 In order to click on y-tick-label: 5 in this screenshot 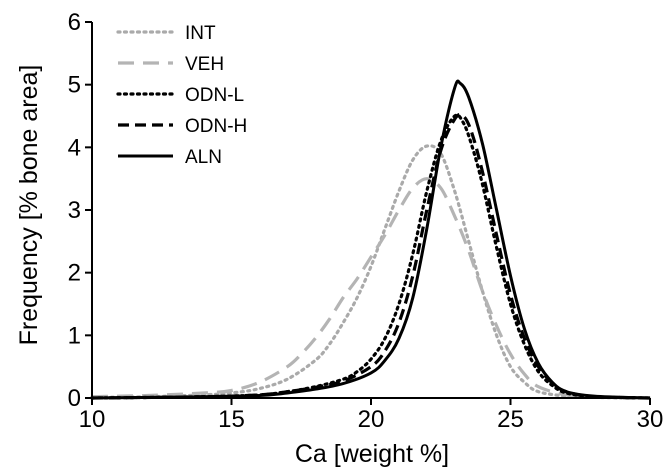, I will do `click(74, 85)`.